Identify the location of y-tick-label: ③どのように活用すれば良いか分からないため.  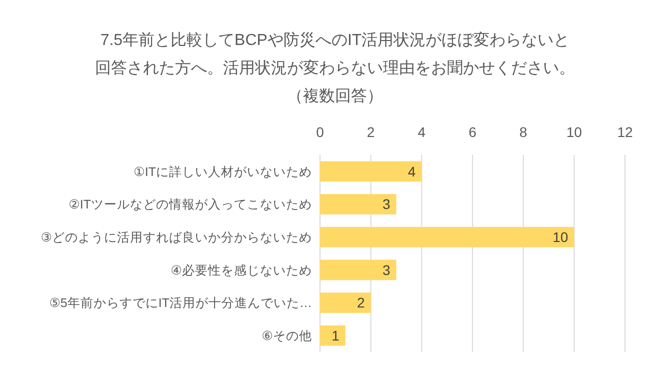
(176, 237).